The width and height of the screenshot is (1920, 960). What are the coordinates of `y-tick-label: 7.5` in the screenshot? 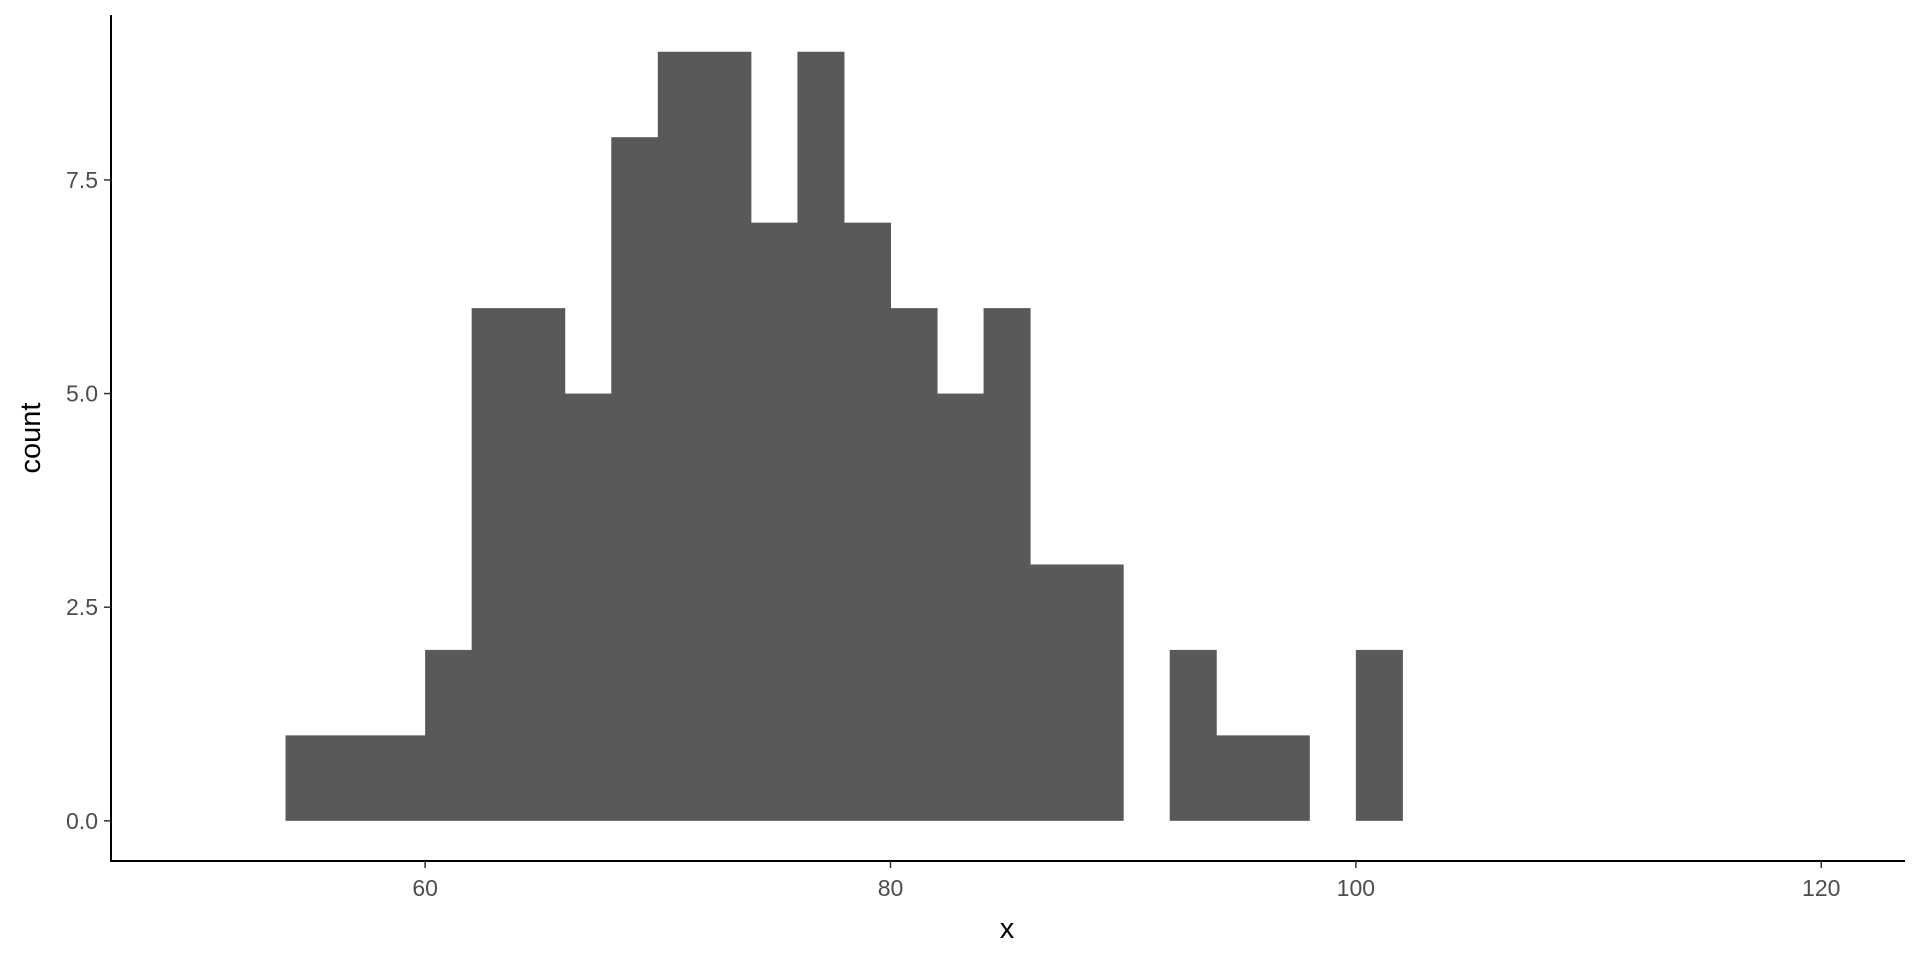 It's located at (82, 180).